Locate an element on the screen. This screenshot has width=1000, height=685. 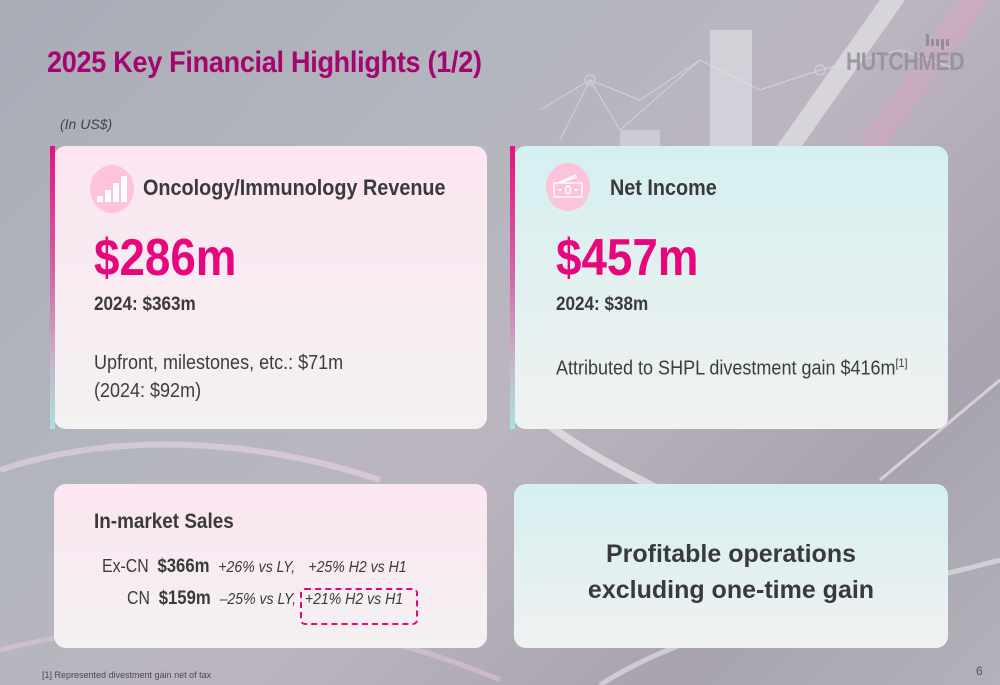
revenue-value: $286m is located at coordinates (165, 258).